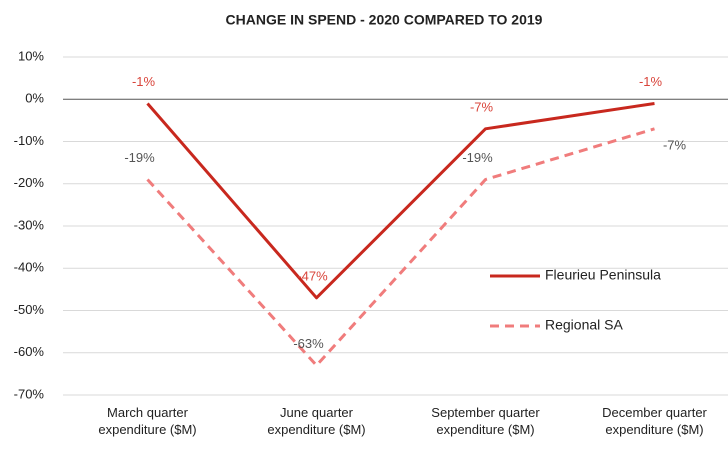  I want to click on x-tick-label: June quarter expenditure ($M), so click(316, 421).